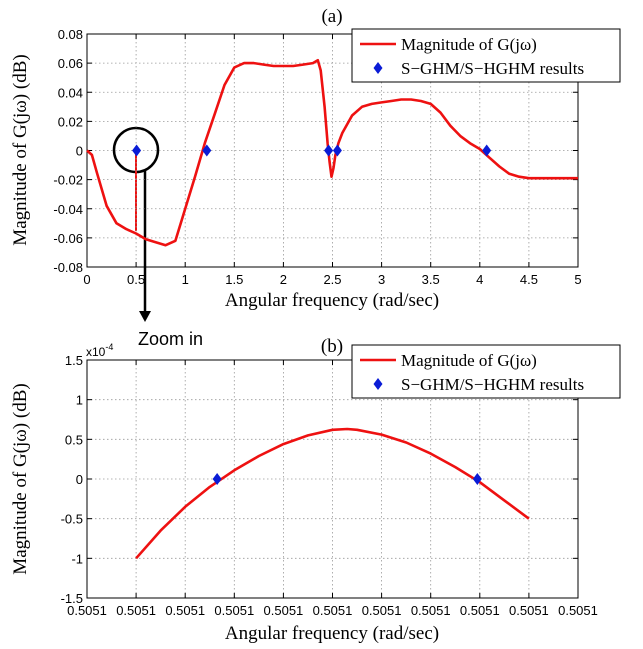 The image size is (643, 649). What do you see at coordinates (332, 346) in the screenshot?
I see `panel-b-label: (b)` at bounding box center [332, 346].